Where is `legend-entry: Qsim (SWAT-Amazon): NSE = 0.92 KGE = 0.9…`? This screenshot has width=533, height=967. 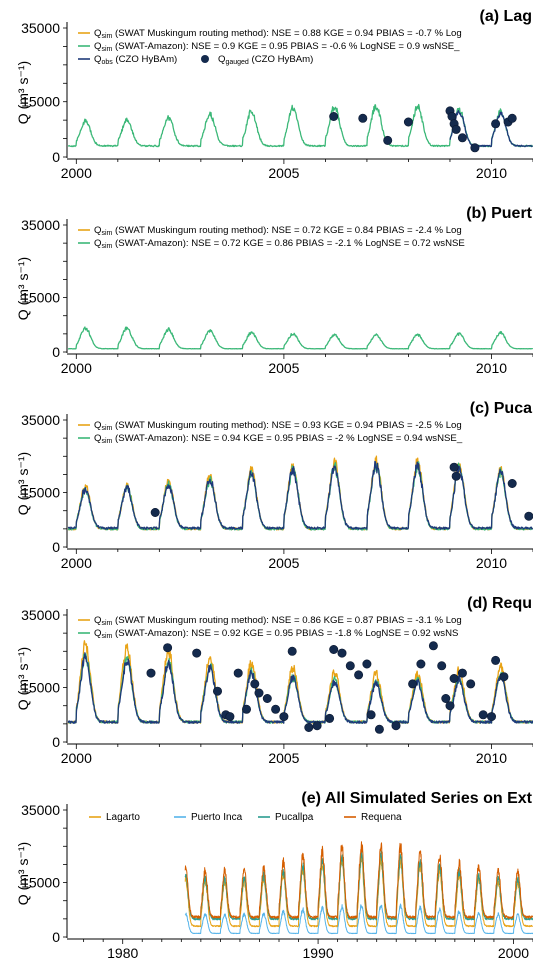
legend-entry: Qsim (SWAT-Amazon): NSE = 0.92 KGE = 0.9… is located at coordinates (276, 634).